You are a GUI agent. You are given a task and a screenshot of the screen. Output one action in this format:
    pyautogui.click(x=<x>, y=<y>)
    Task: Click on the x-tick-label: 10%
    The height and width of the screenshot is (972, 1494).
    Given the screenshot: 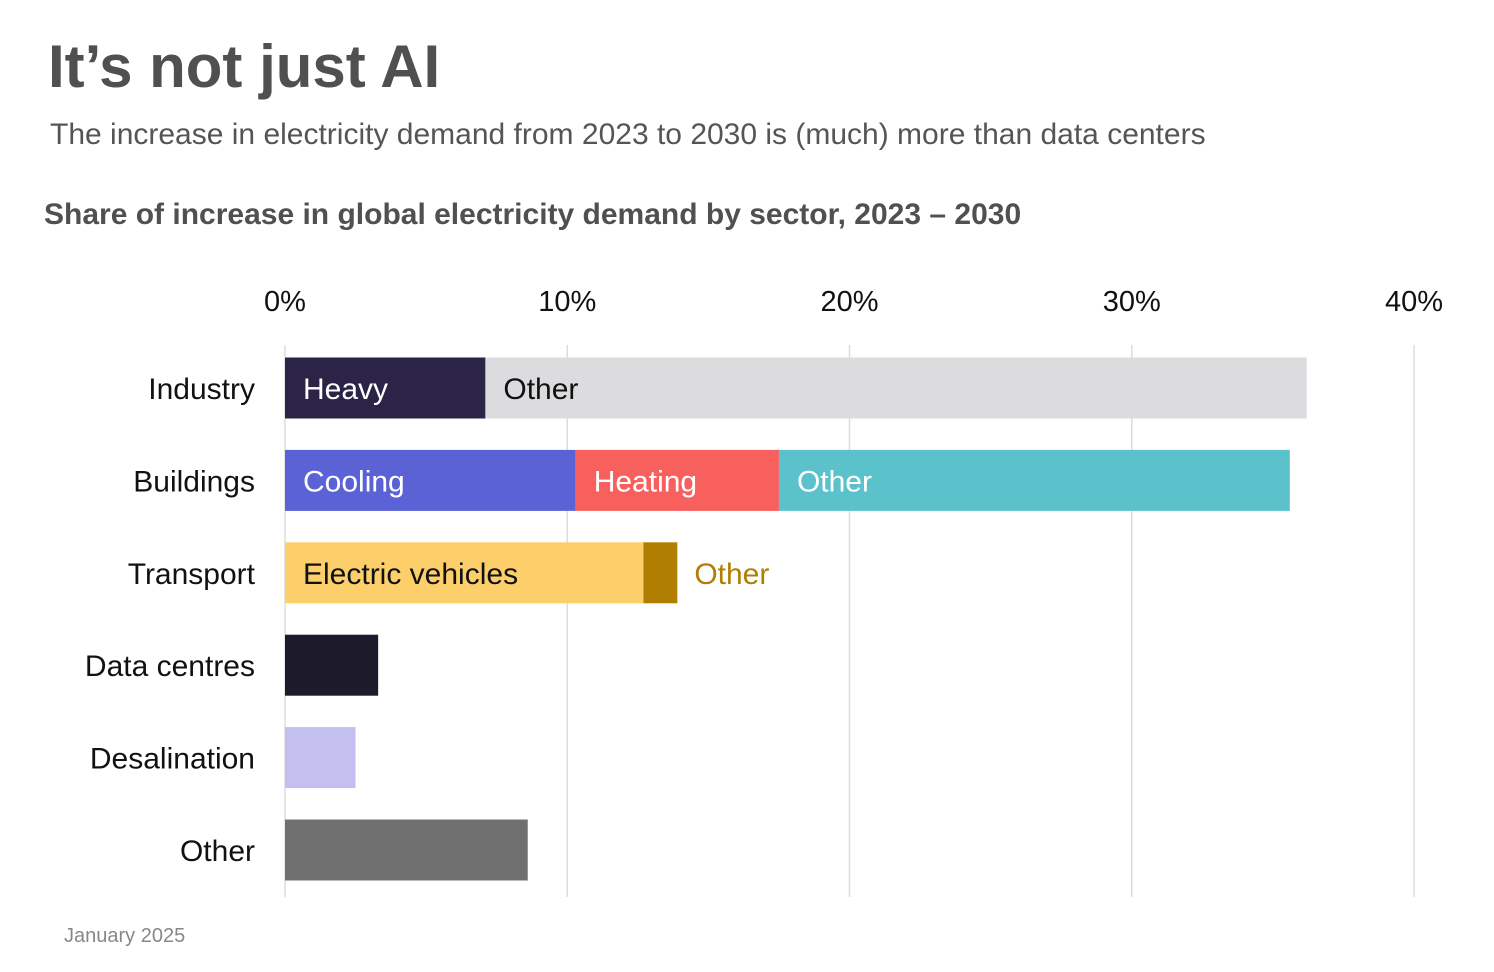 What is the action you would take?
    pyautogui.click(x=567, y=302)
    